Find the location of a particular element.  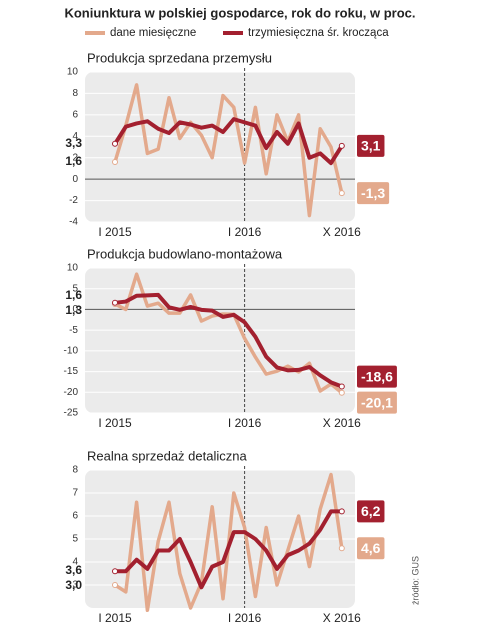

end-label: -18,6 is located at coordinates (377, 376).